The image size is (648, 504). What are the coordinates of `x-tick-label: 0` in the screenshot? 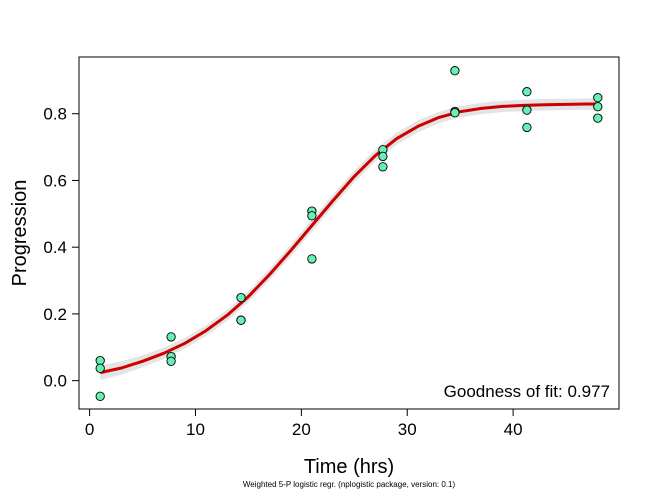 It's located at (89, 429).